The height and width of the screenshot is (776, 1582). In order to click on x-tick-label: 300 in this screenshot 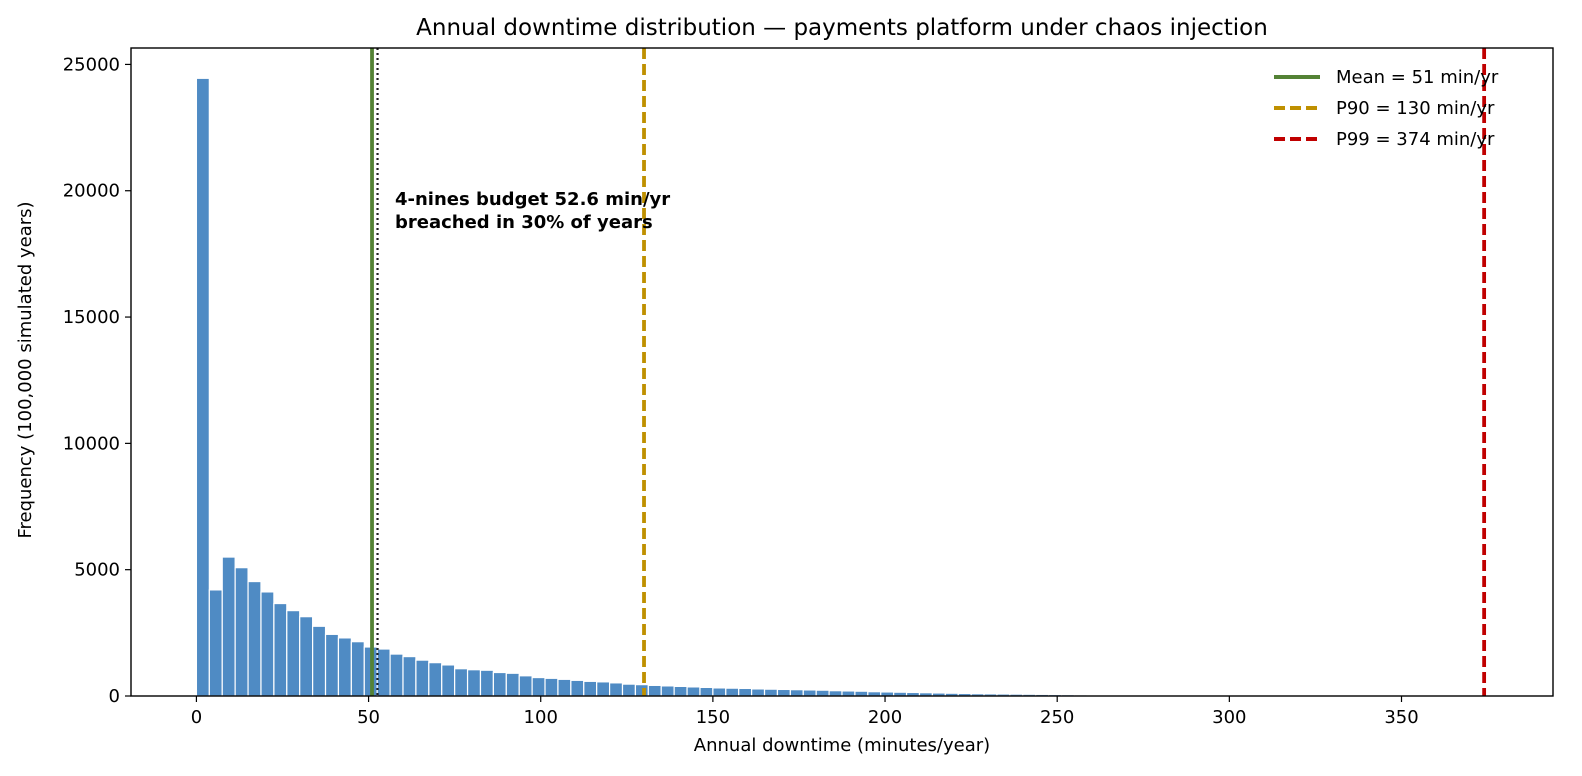, I will do `click(1229, 717)`.